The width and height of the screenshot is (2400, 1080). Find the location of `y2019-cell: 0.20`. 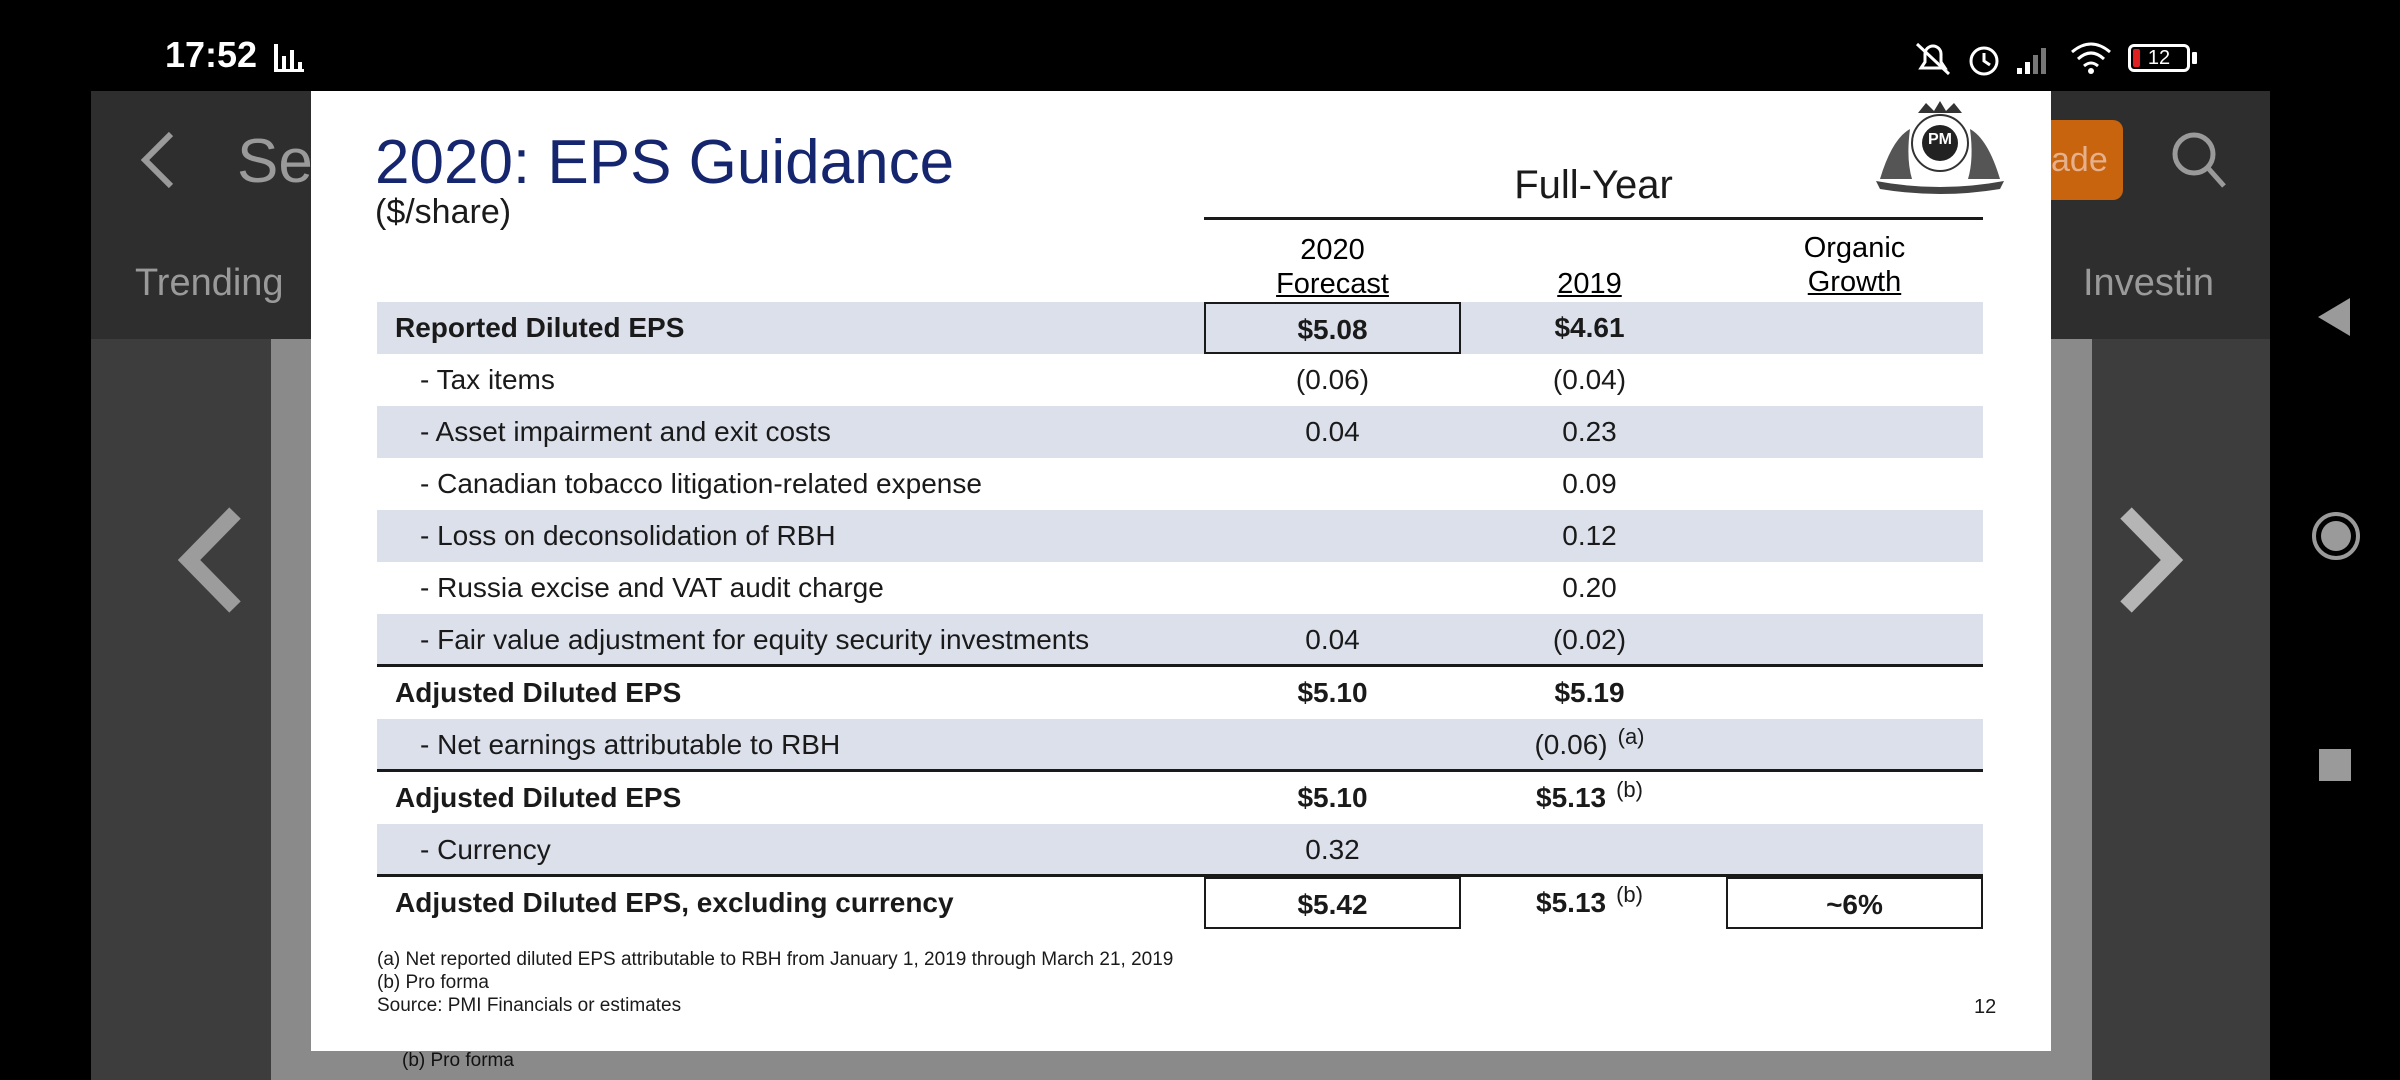

y2019-cell: 0.20 is located at coordinates (1589, 588).